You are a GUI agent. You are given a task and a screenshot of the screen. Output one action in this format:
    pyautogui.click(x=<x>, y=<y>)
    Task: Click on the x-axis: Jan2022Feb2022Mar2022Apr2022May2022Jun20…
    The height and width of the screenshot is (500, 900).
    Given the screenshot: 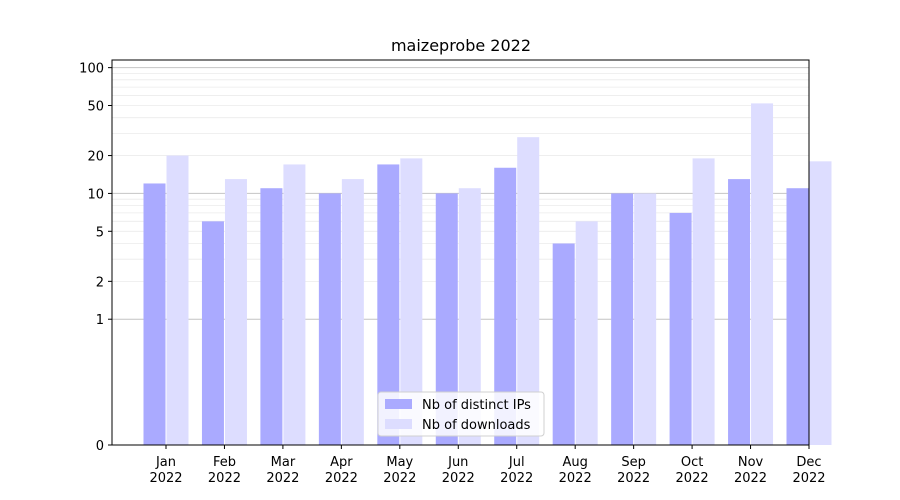 What is the action you would take?
    pyautogui.click(x=487, y=465)
    